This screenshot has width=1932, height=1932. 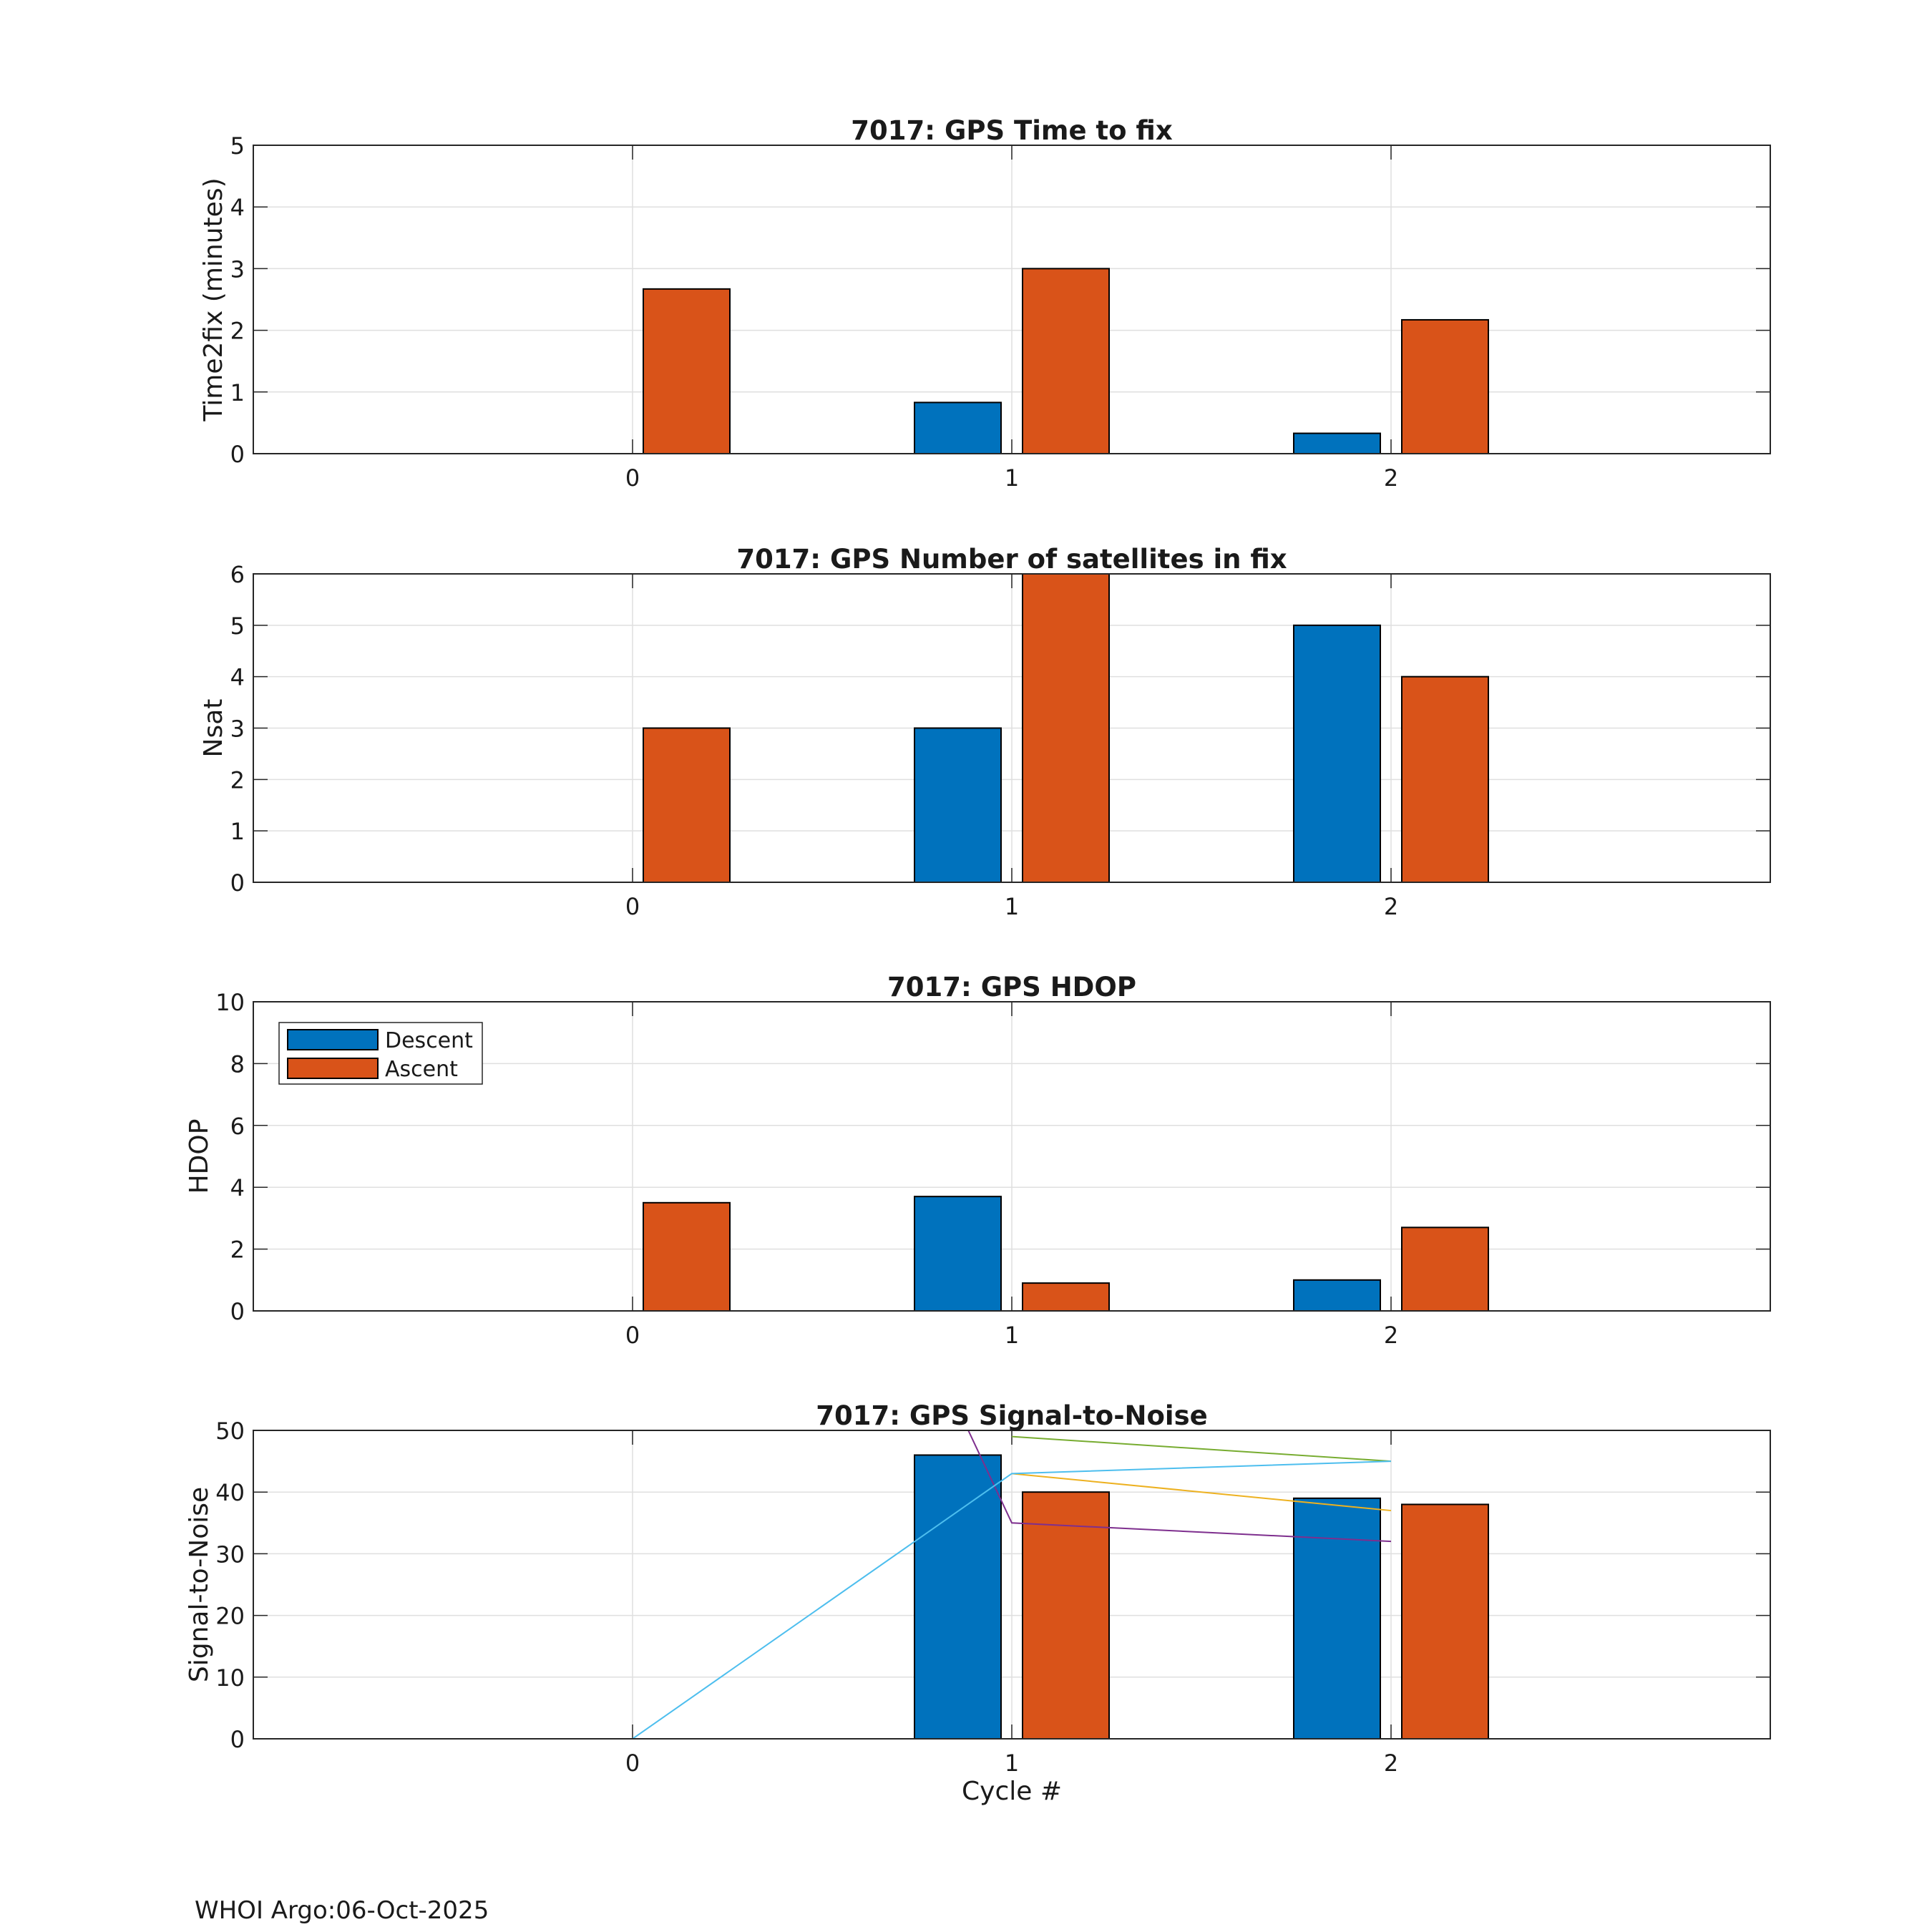 What do you see at coordinates (1011, 987) in the screenshot?
I see `chart-title: 7017: GPS HDOP` at bounding box center [1011, 987].